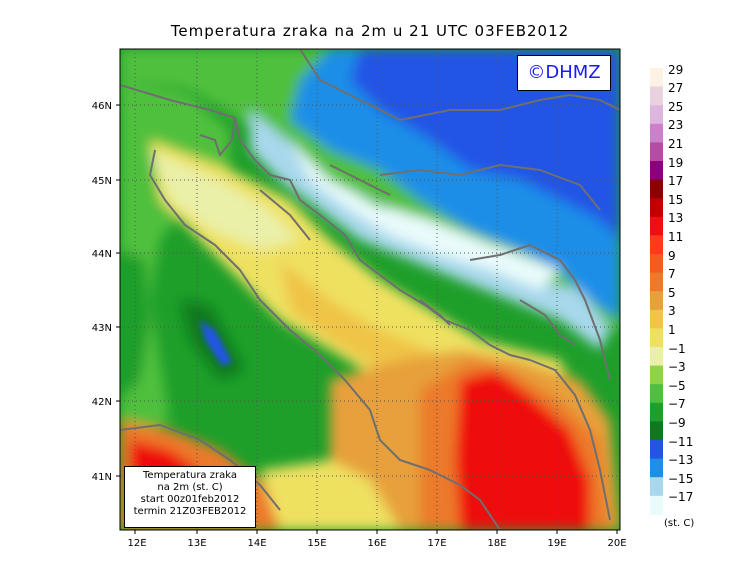 The width and height of the screenshot is (740, 582). I want to click on lon-label: 20E, so click(616, 543).